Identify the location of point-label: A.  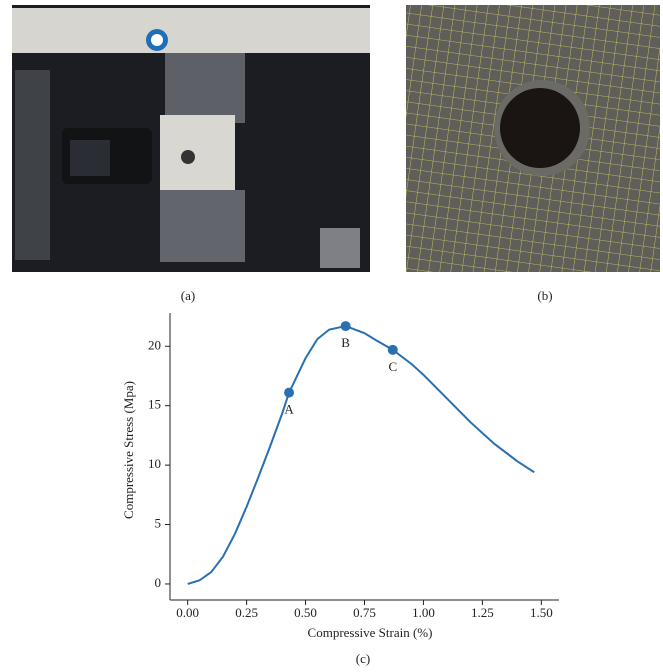
(289, 409).